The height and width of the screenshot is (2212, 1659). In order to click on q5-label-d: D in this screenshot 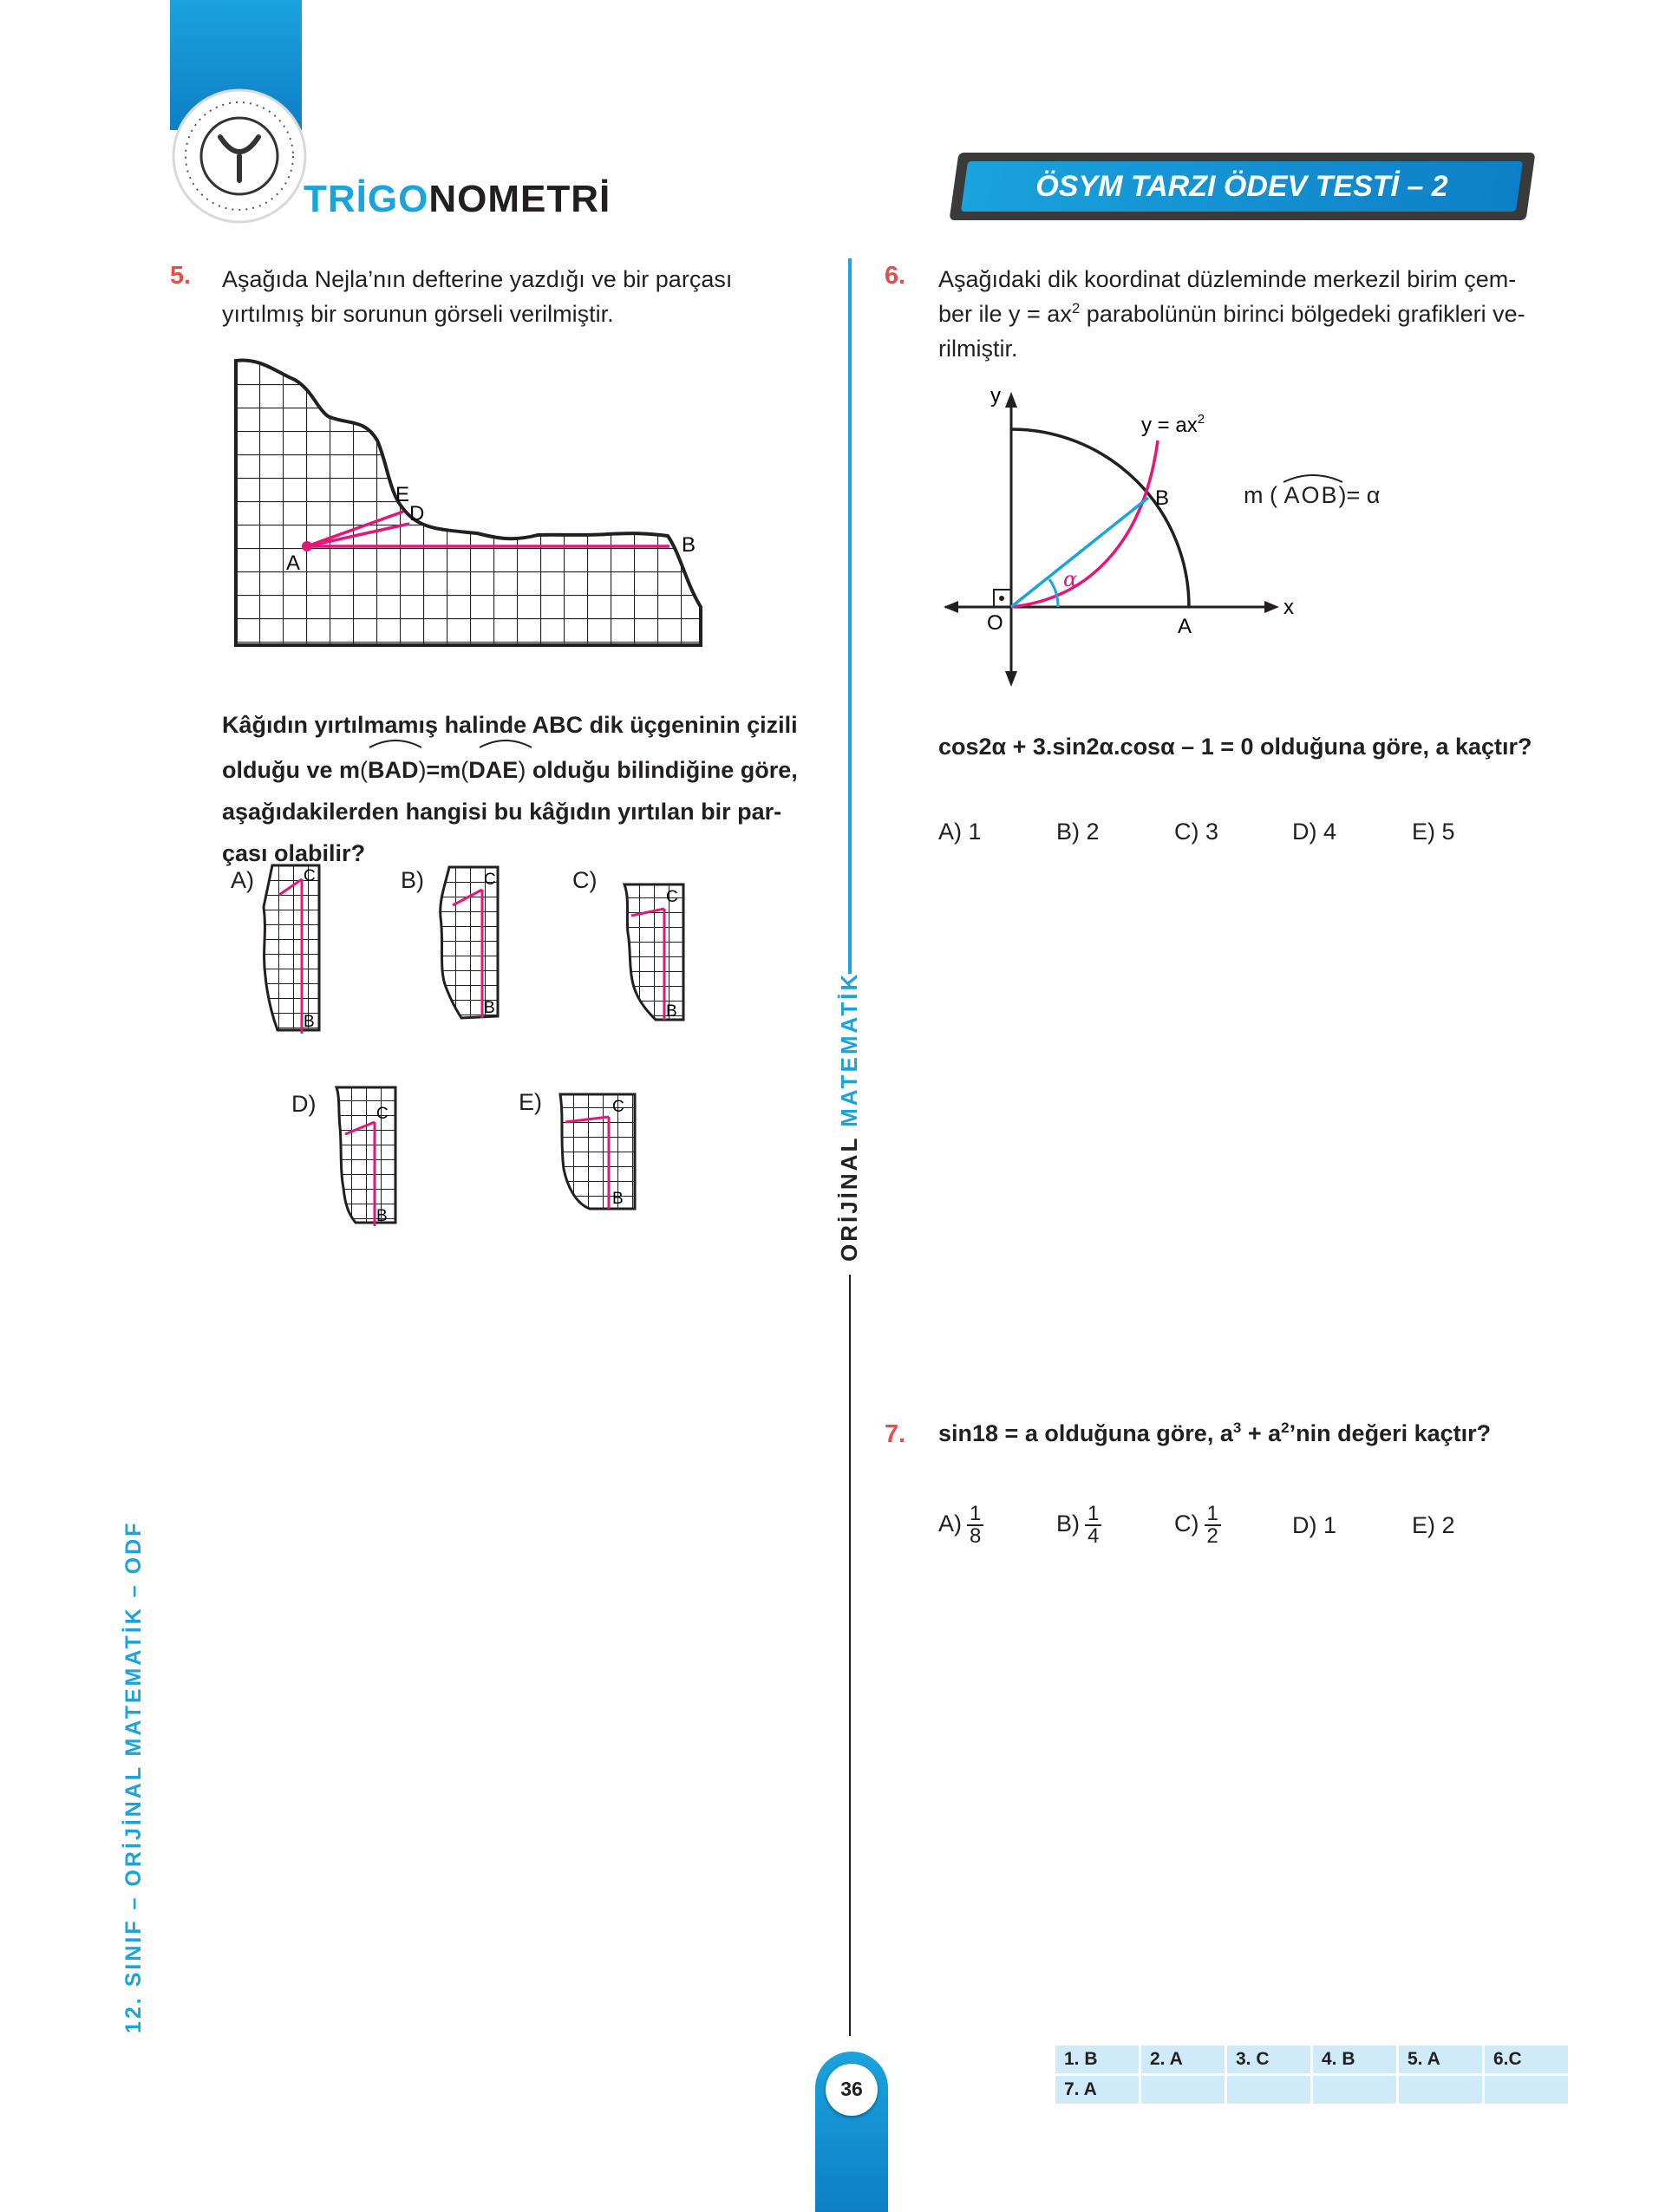, I will do `click(417, 513)`.